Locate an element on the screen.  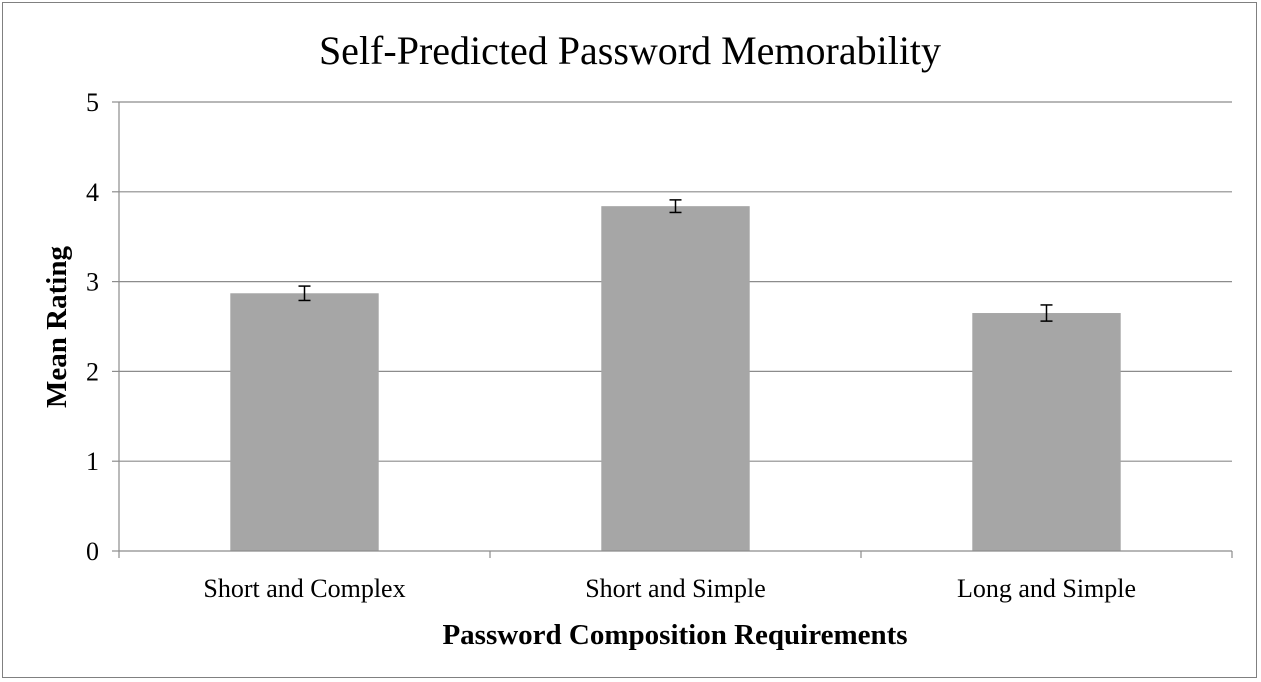
y-tick-label: 2 is located at coordinates (92, 371).